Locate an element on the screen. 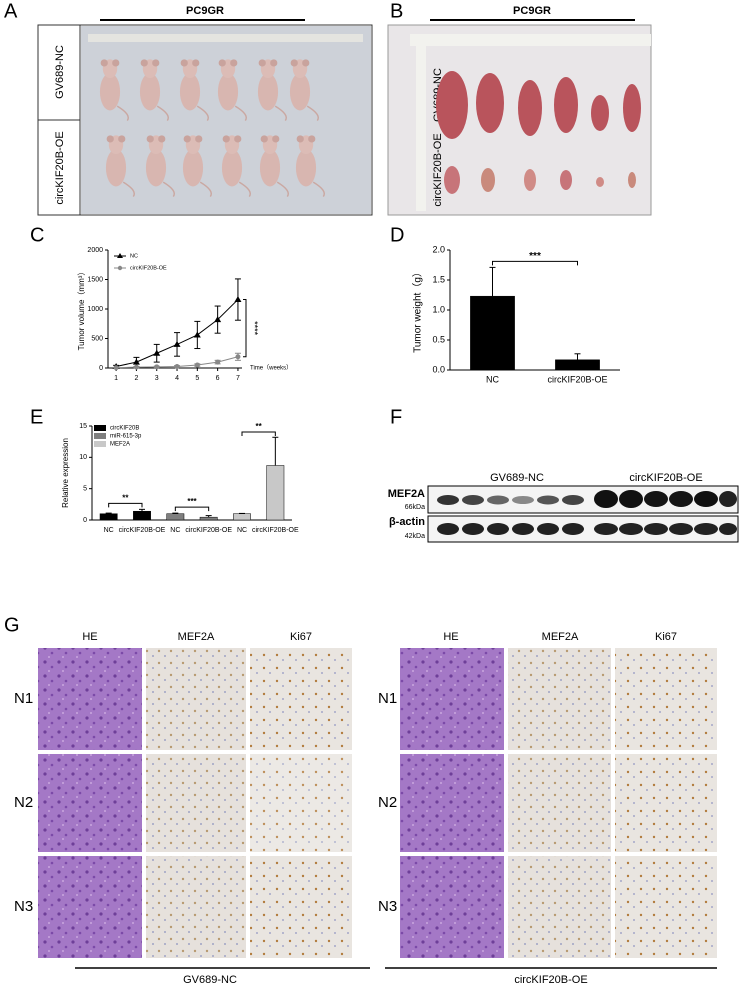  panel-label: E is located at coordinates (36, 417).